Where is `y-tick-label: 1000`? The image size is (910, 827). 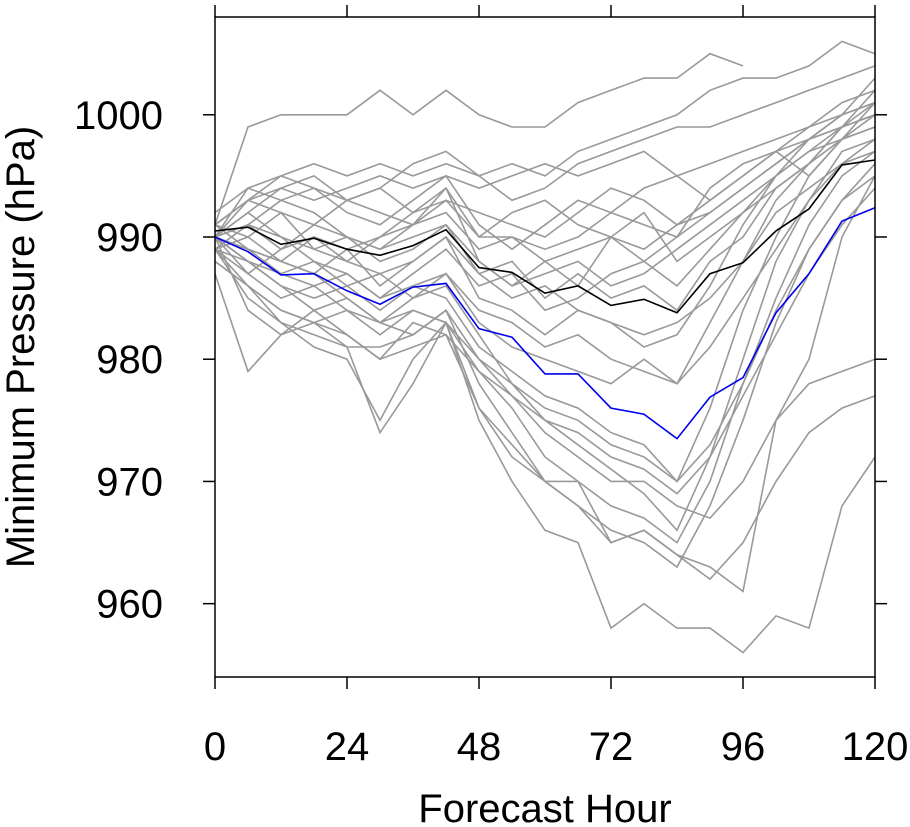
y-tick-label: 1000 is located at coordinates (118, 116).